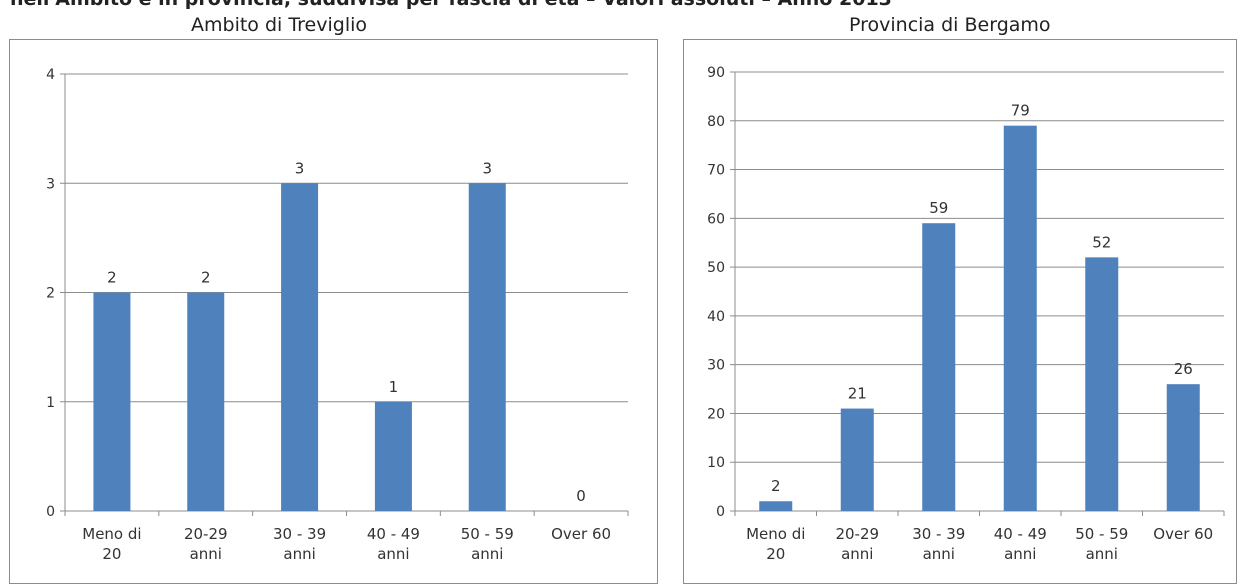  I want to click on bergamo-category-label: 40 - 49 anni, so click(1020, 544).